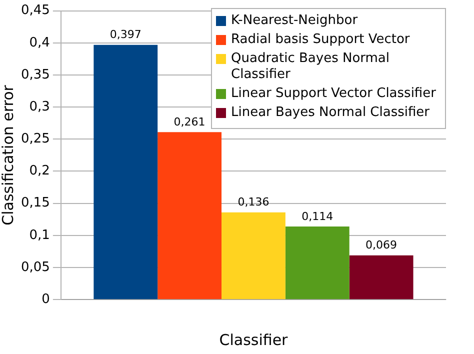  Describe the element at coordinates (35, 10) in the screenshot. I see `y-tick-label: 0,45` at that location.